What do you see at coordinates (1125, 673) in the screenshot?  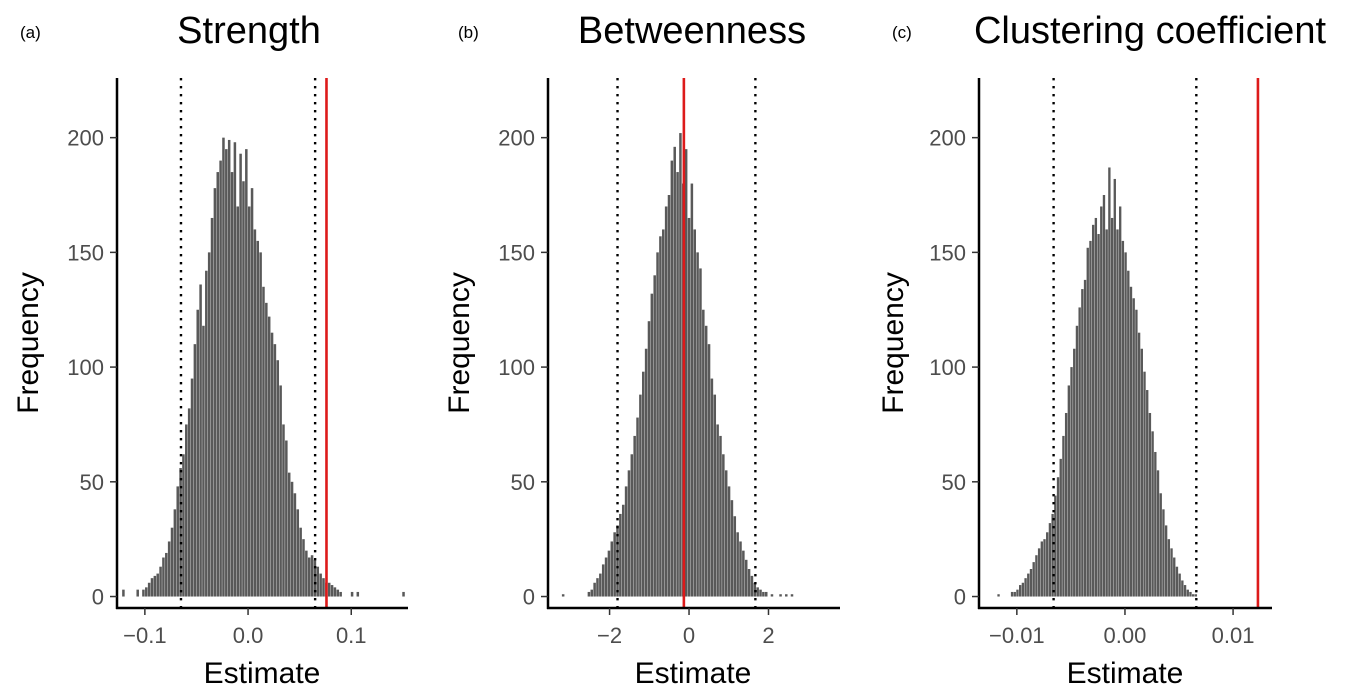 I see `x-axis-title: Estimate` at bounding box center [1125, 673].